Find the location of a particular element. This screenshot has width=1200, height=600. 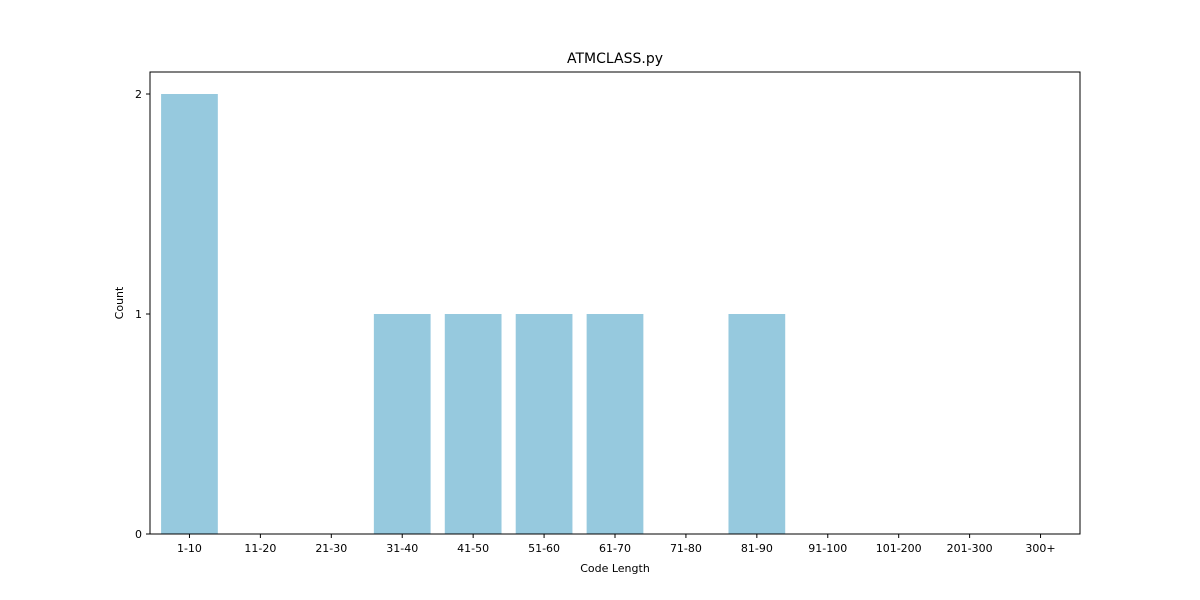

y-tick-label: 0 is located at coordinates (138, 534).